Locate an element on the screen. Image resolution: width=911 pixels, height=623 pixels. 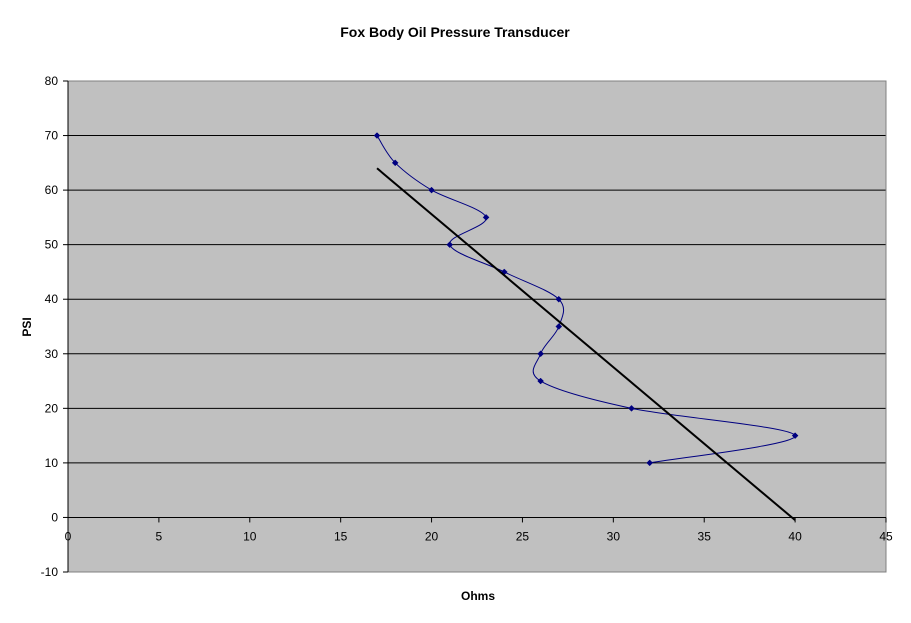
x-tick-label: 10 is located at coordinates (250, 536).